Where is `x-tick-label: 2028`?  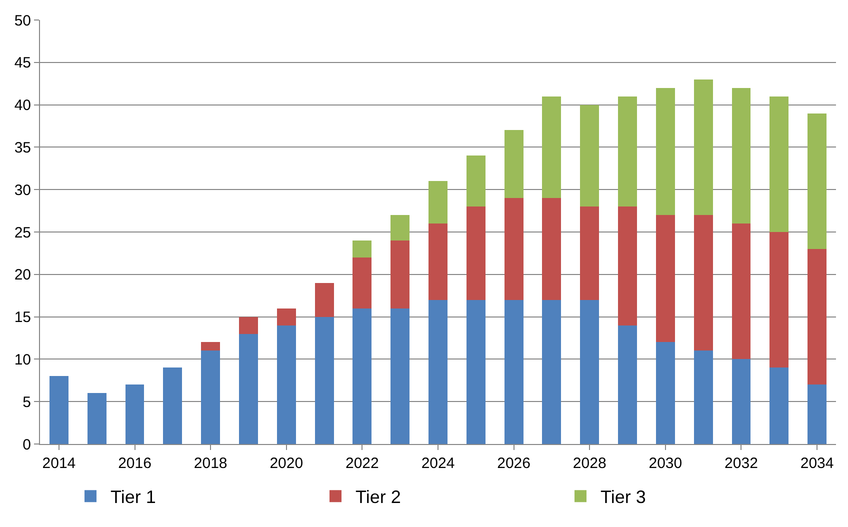
x-tick-label: 2028 is located at coordinates (589, 463).